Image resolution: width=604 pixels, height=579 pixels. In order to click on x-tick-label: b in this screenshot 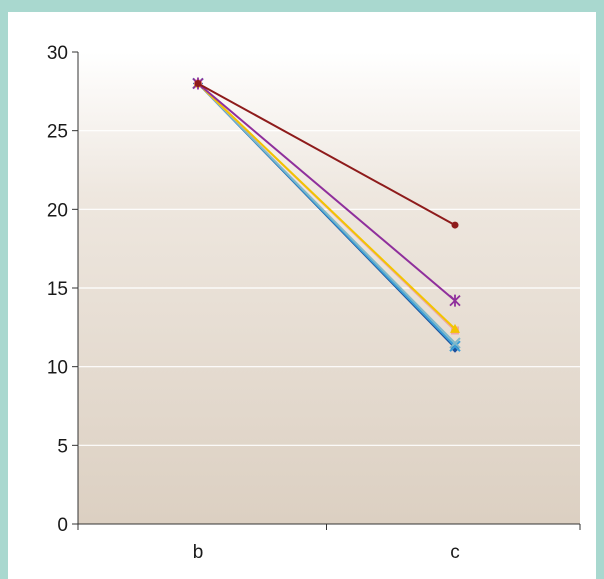, I will do `click(198, 552)`.